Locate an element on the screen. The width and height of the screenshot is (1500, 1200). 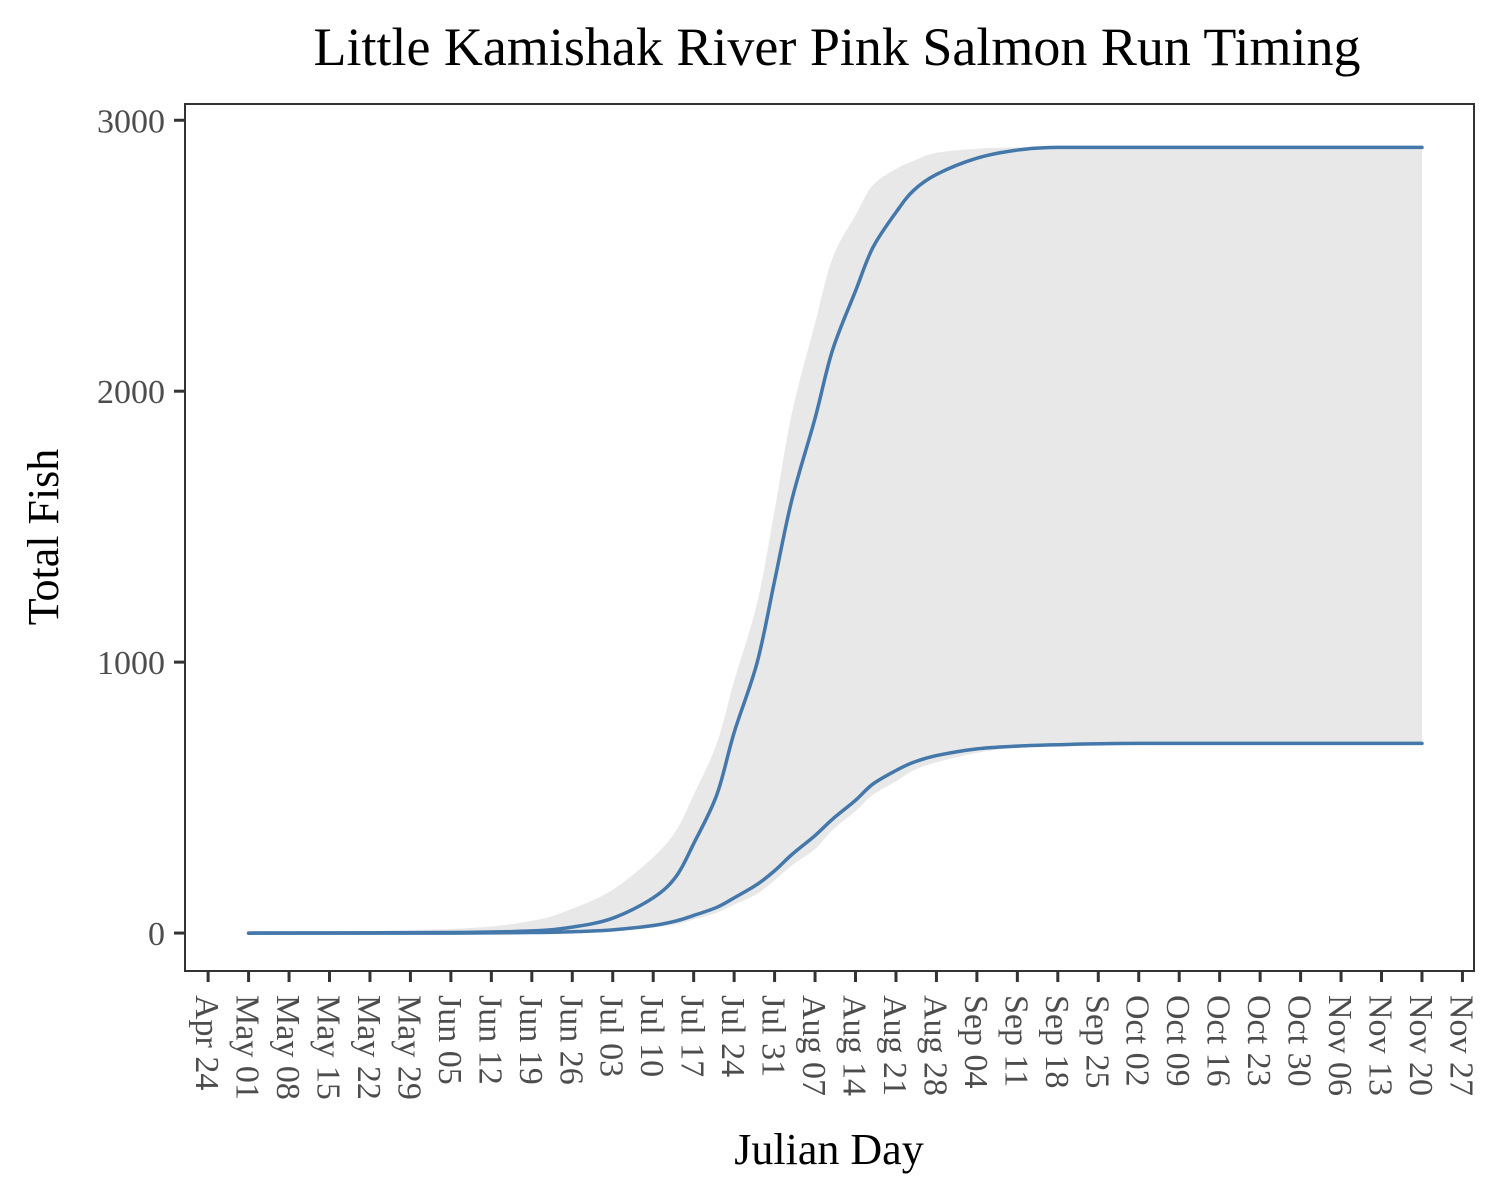
x-tick-label: Jul 31 is located at coordinates (773, 1036).